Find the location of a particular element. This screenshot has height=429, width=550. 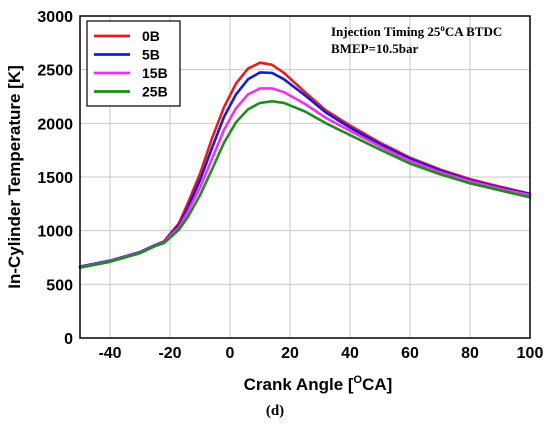

y-tick-label: 0 is located at coordinates (68, 339).